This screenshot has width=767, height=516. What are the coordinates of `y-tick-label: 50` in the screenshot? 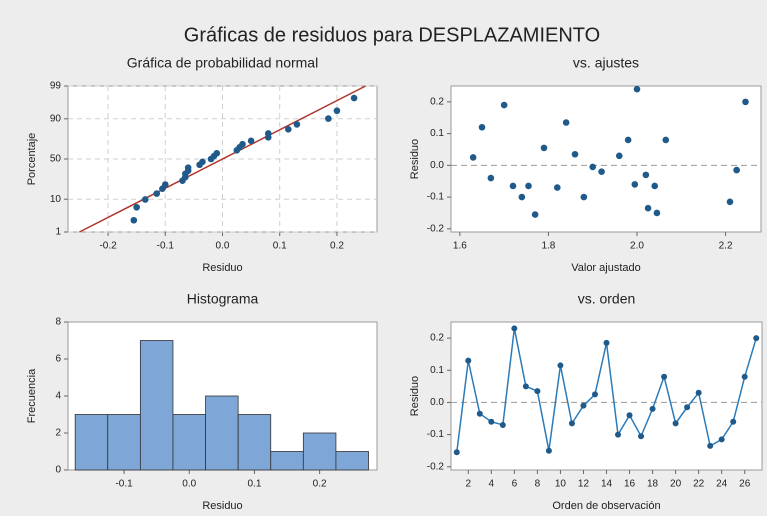 It's located at (56, 159).